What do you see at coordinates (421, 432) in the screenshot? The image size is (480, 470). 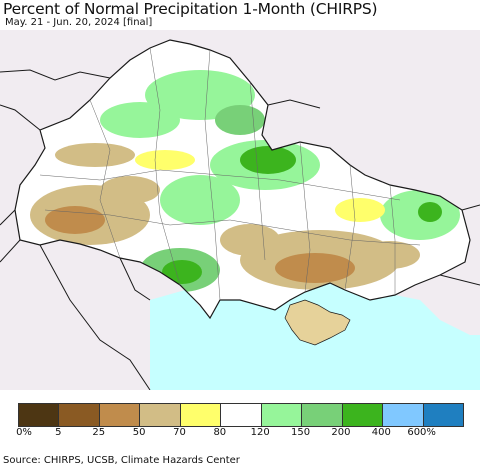 I see `legend-tick-label: 600%` at bounding box center [421, 432].